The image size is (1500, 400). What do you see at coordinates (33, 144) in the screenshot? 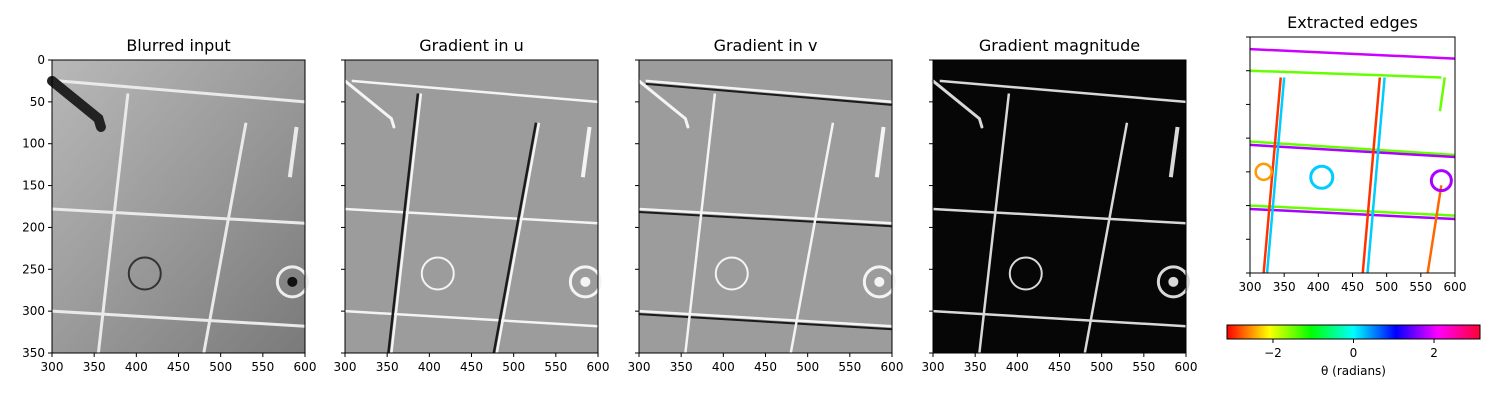
I see `y-tick-label: 100` at bounding box center [33, 144].